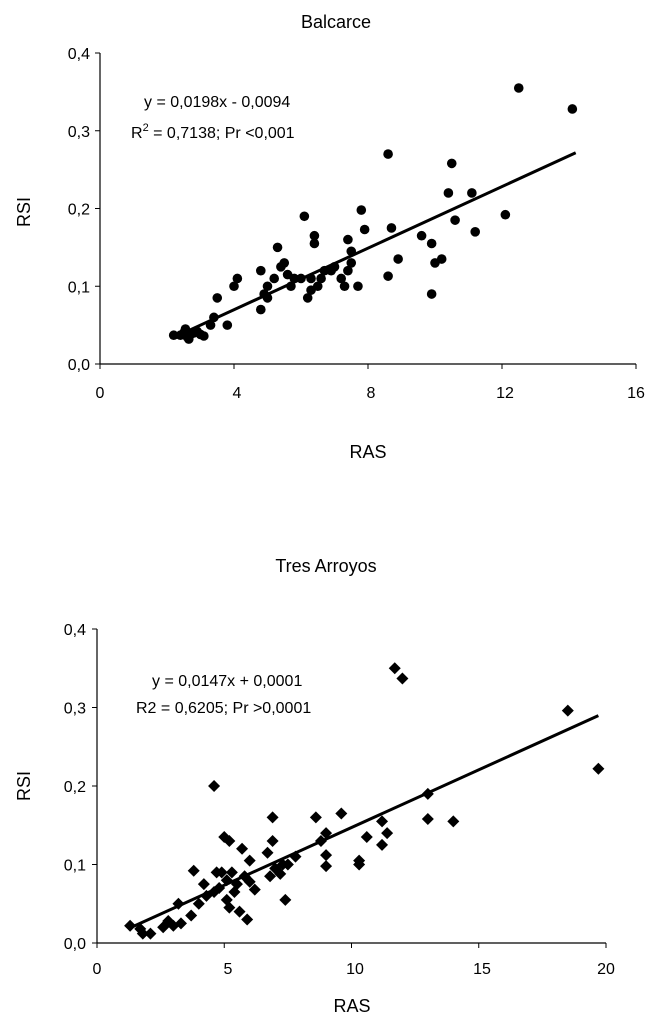 The image size is (649, 1021). Describe the element at coordinates (375, 245) in the screenshot. I see `trendline` at that location.